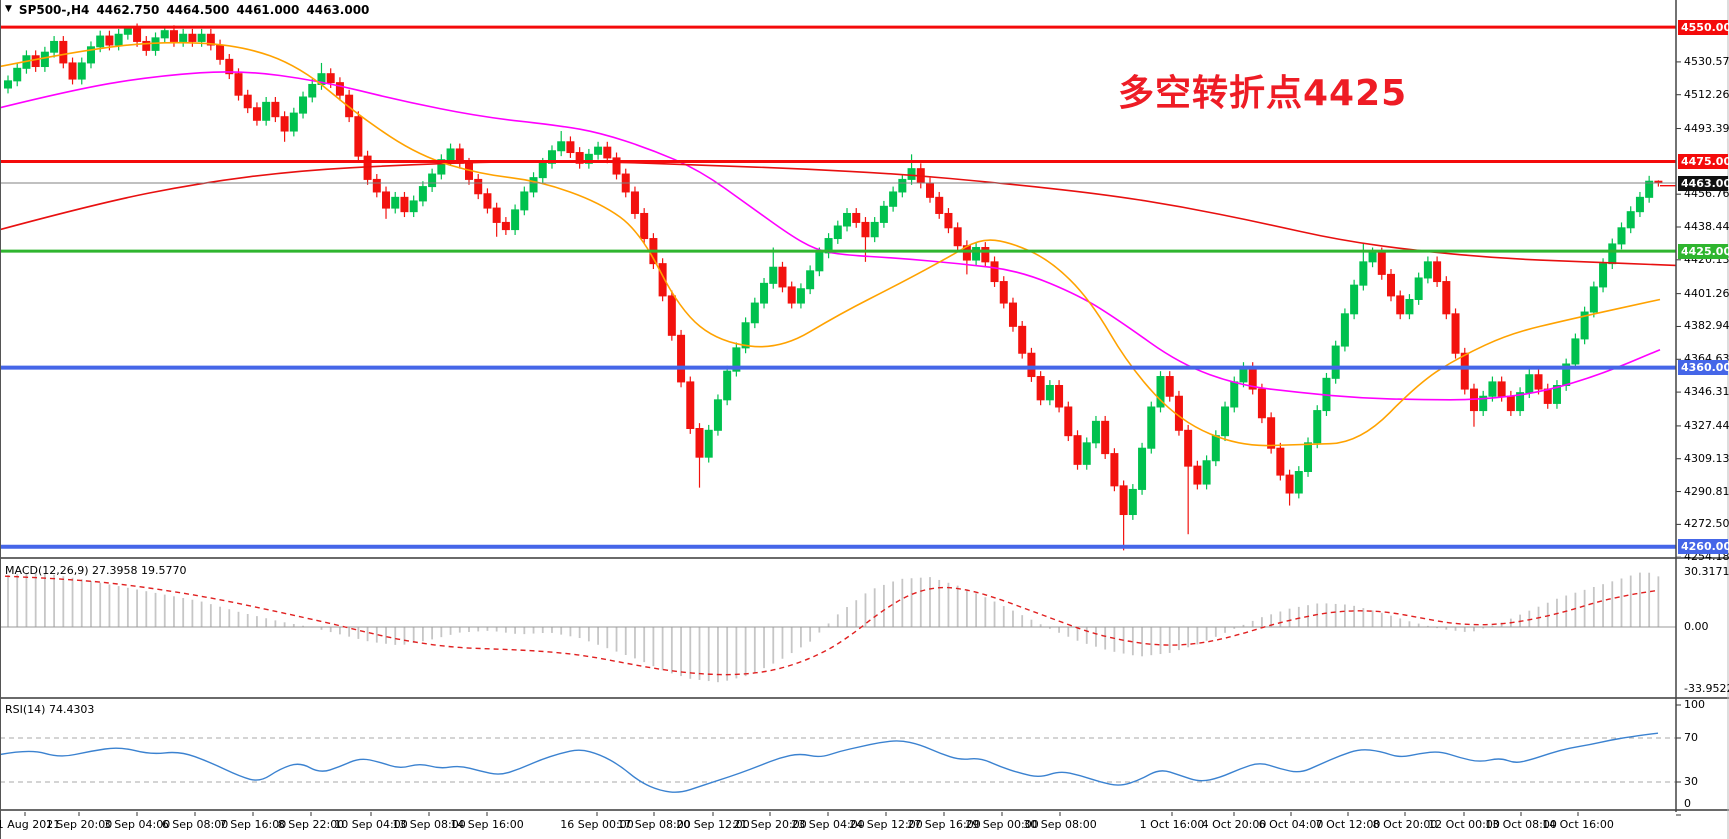 The width and height of the screenshot is (1729, 839). Describe the element at coordinates (597, 824) in the screenshot. I see `time-axis-label: 16 Sep 00:00` at that location.